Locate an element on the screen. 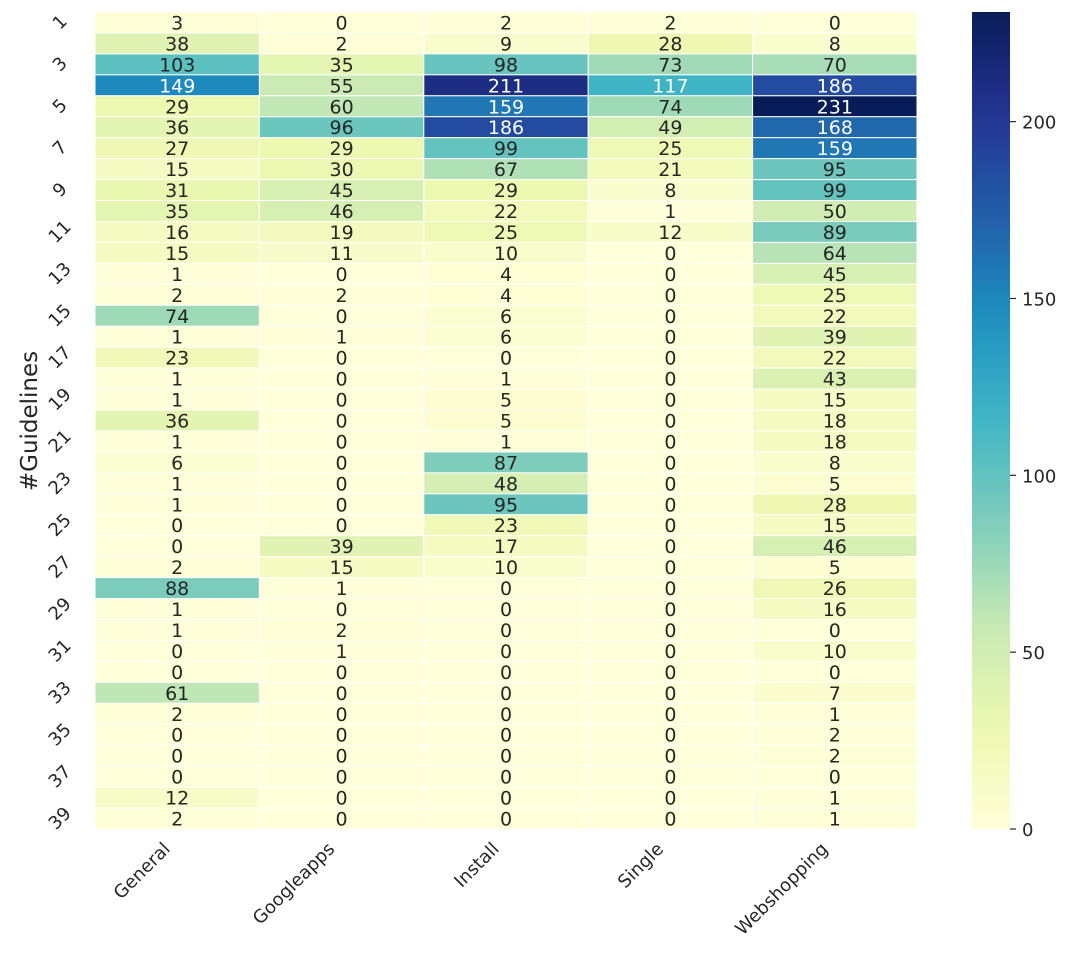 The height and width of the screenshot is (972, 1079). y-tick-label: 19 is located at coordinates (60, 399).